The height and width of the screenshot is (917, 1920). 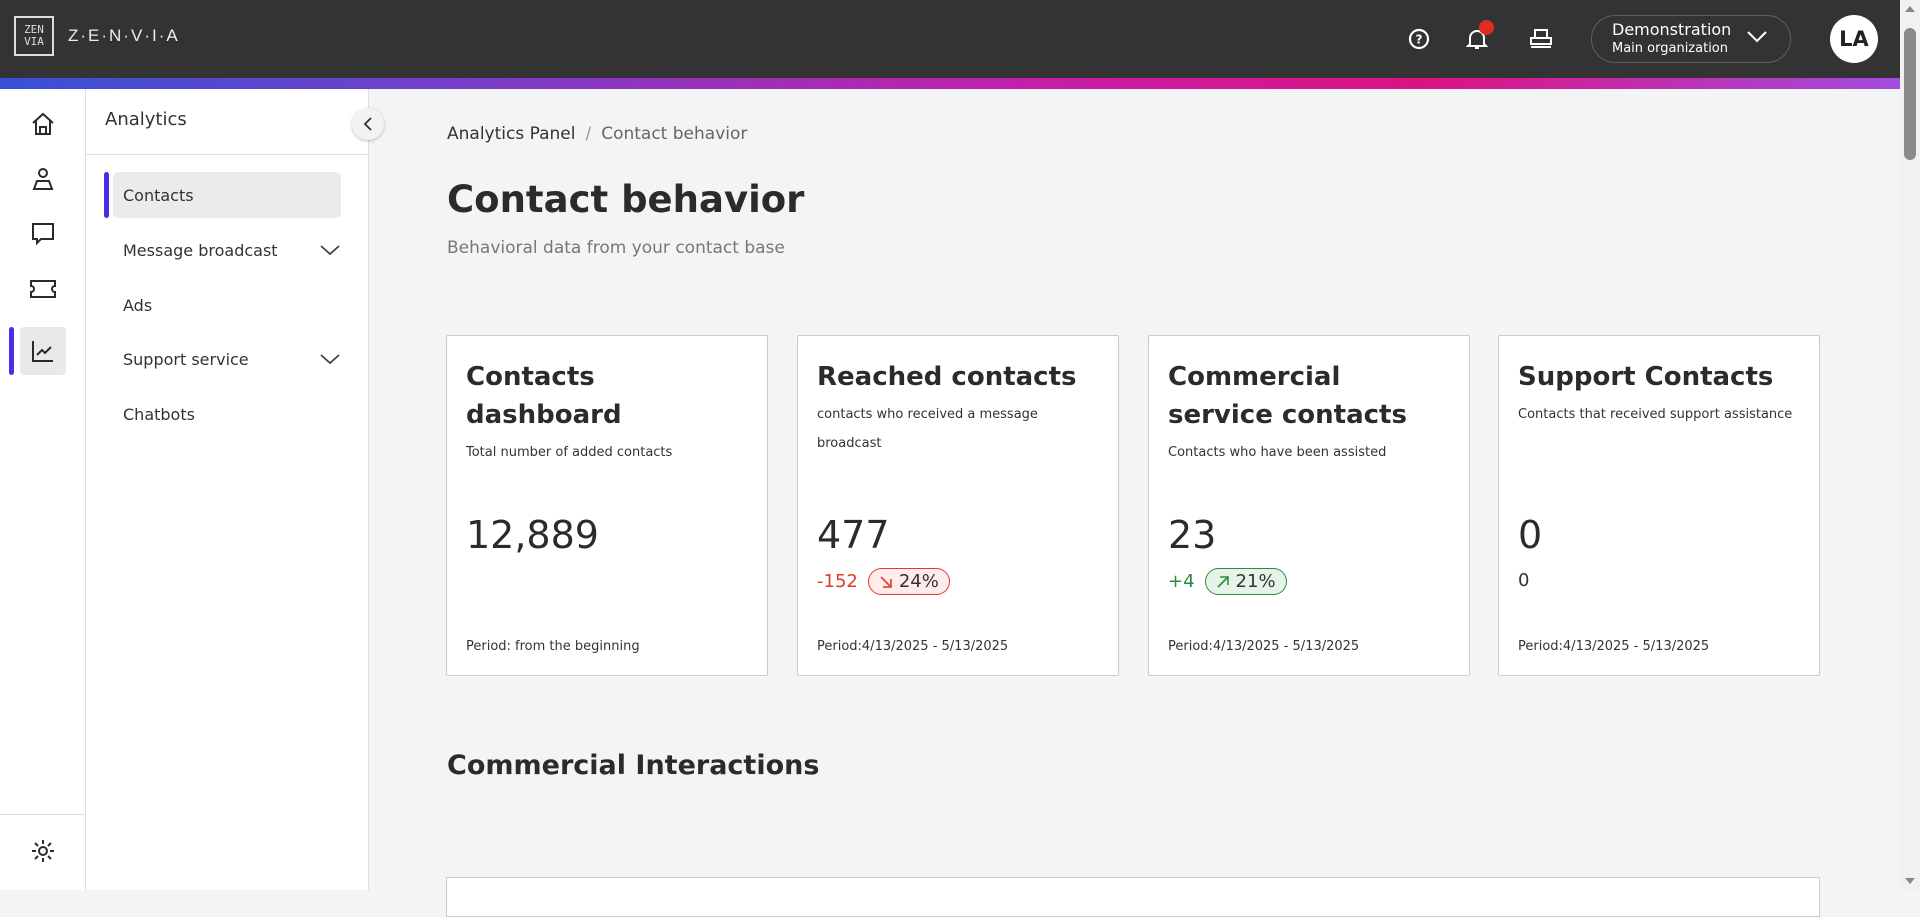 What do you see at coordinates (1910, 94) in the screenshot?
I see `scrollbar-thumb` at bounding box center [1910, 94].